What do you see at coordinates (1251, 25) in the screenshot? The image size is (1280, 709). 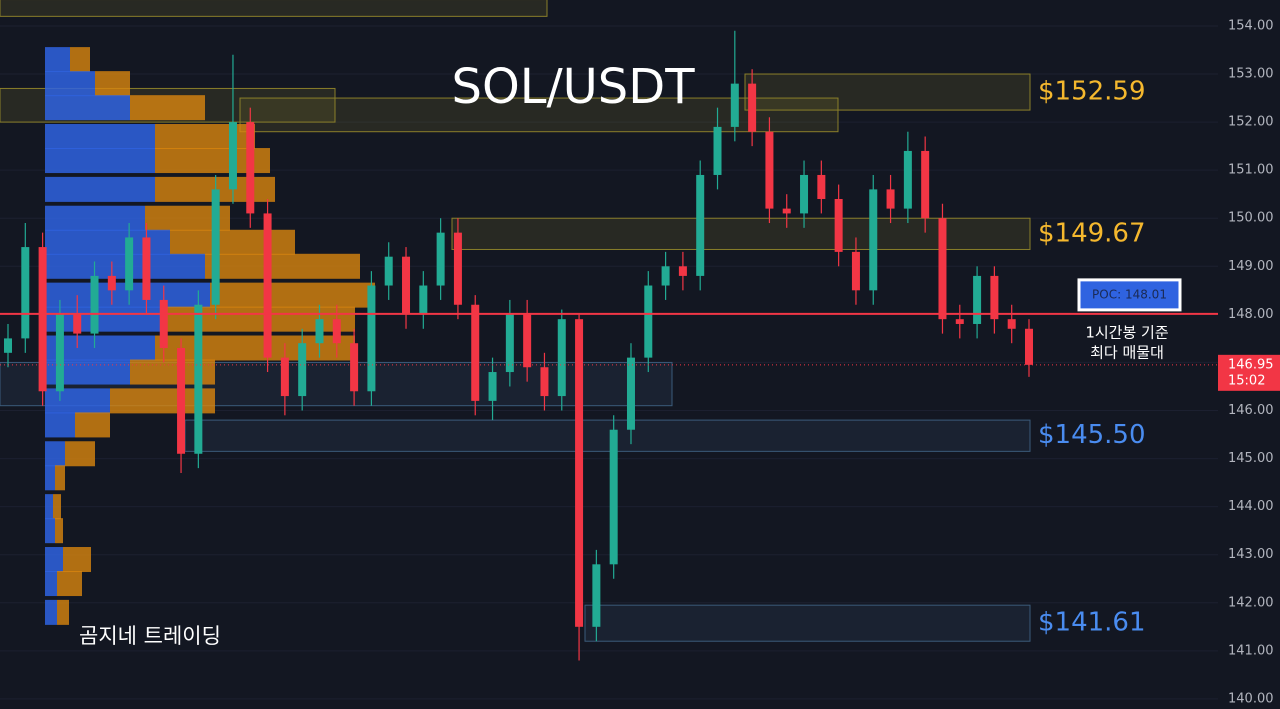 I see `y-tick-label: 154.00` at bounding box center [1251, 25].